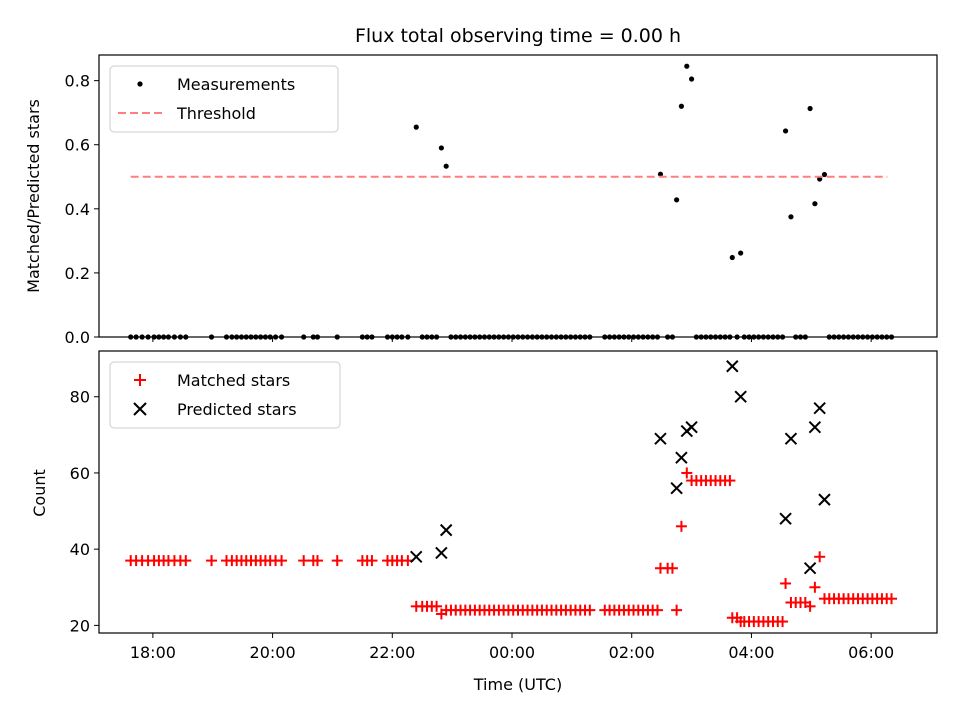 This screenshot has width=960, height=720. Describe the element at coordinates (77, 145) in the screenshot. I see `top-y-tick-label: 0.6` at that location.